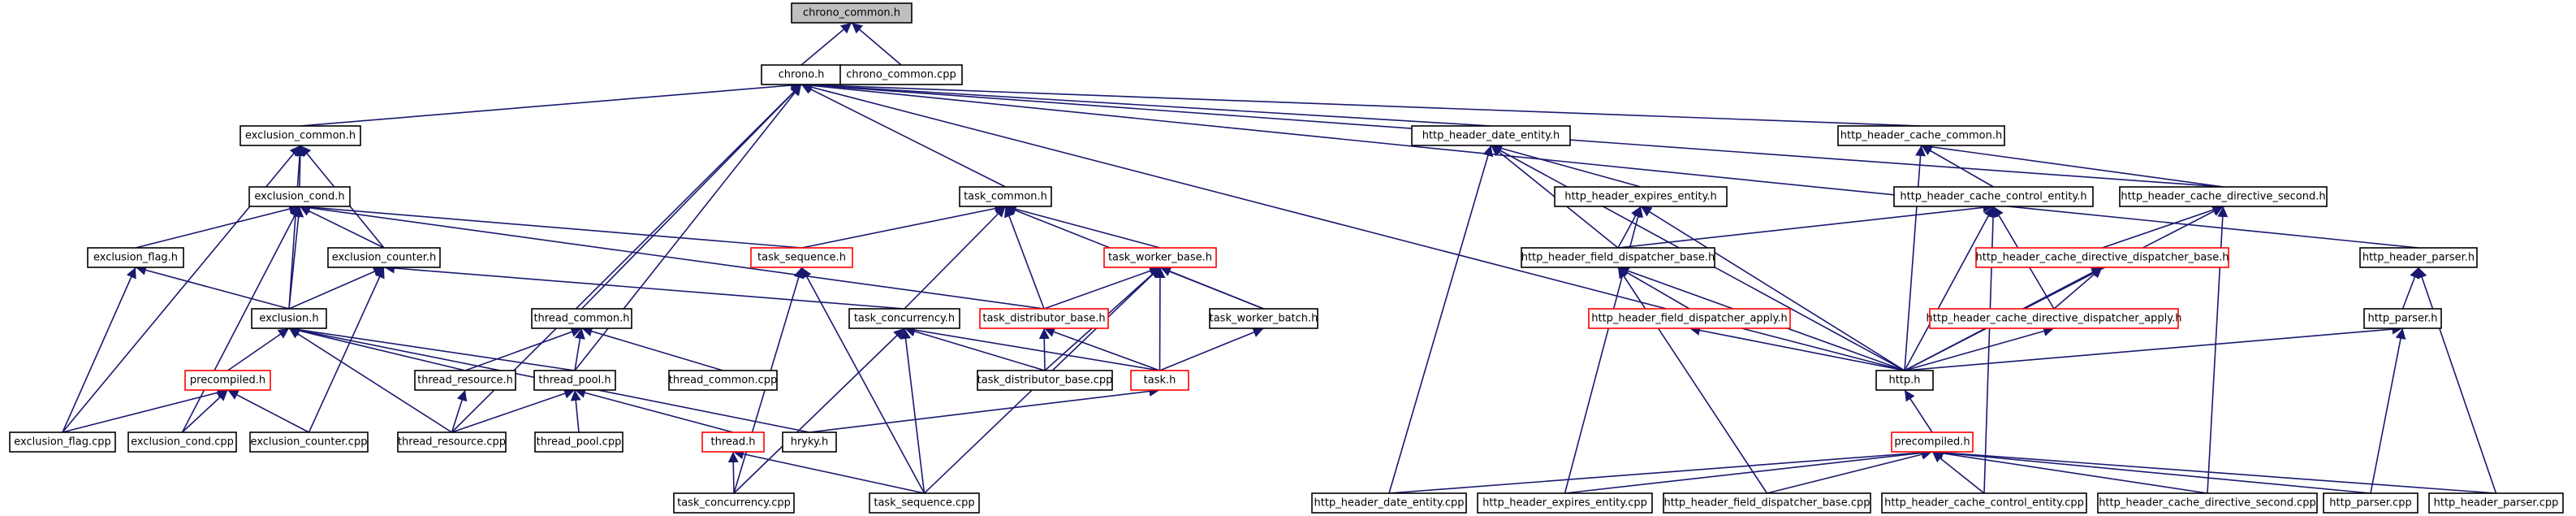  I want to click on node-label: http_header_expires_entity.h, so click(1640, 197).